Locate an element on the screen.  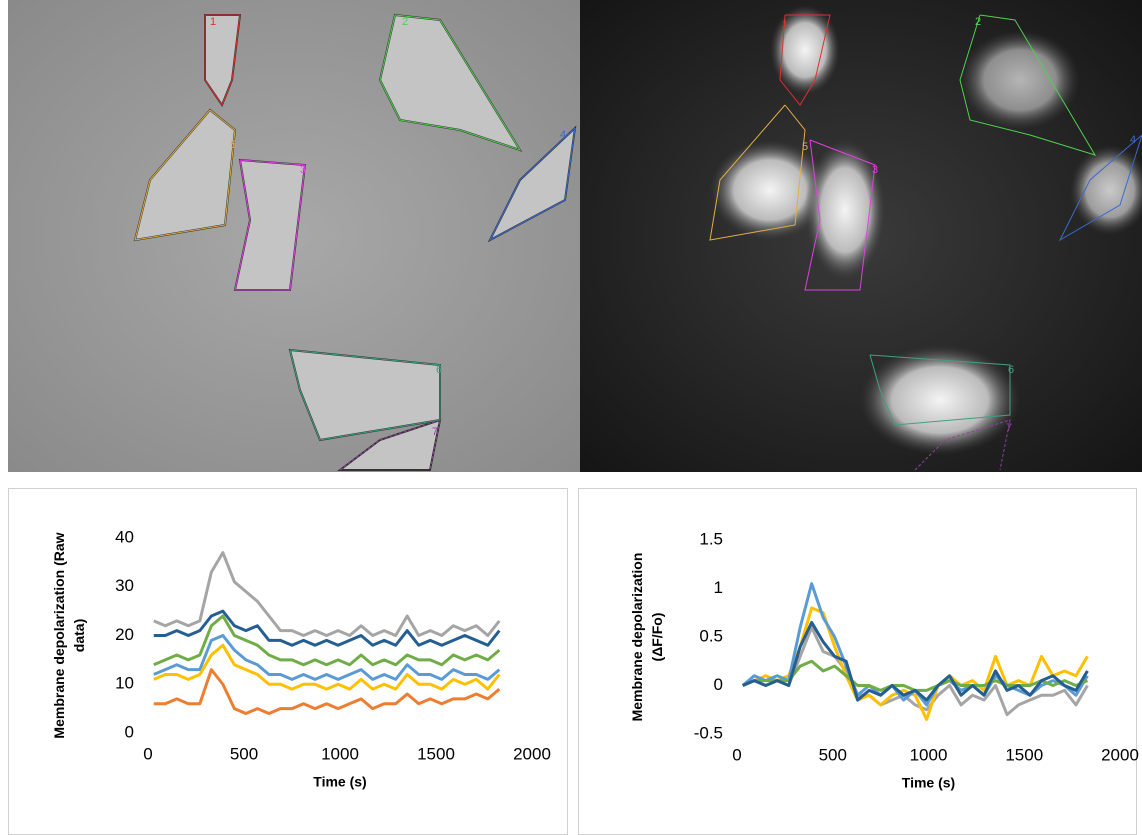
y-tick-label: 1 is located at coordinates (718, 587).